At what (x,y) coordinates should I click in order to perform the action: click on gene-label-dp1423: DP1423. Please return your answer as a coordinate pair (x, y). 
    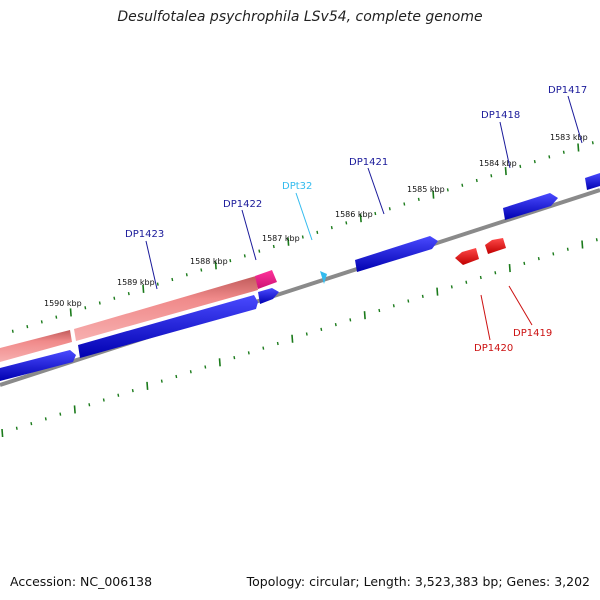
    Looking at the image, I should click on (144, 234).